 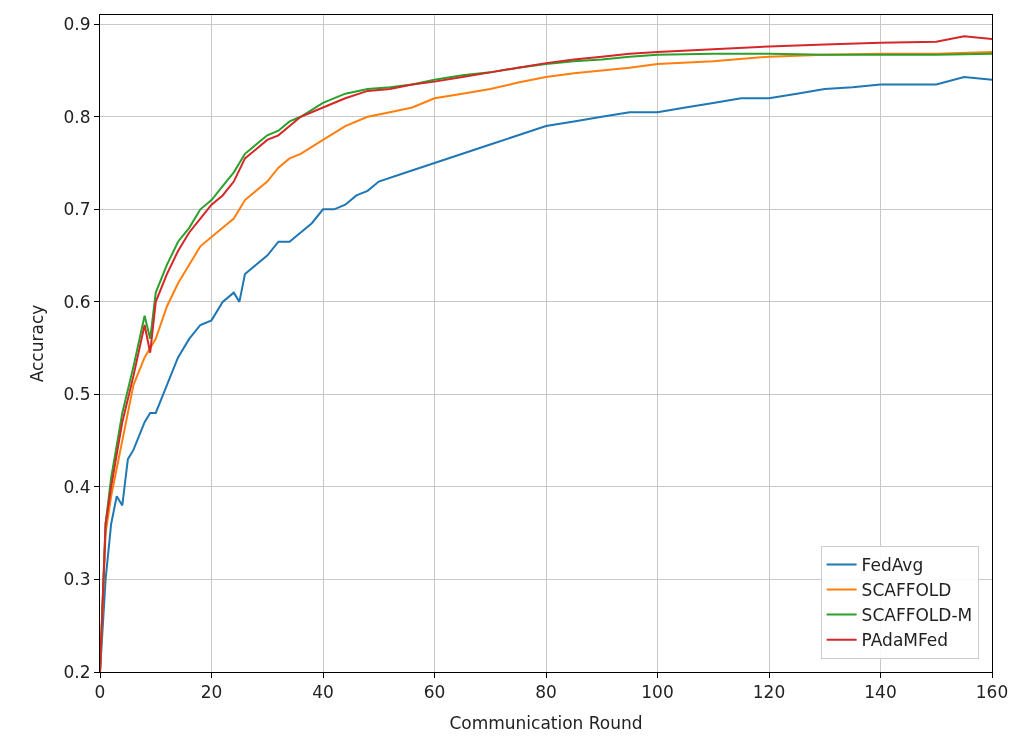 What do you see at coordinates (323, 692) in the screenshot?
I see `x-tick-label: 40` at bounding box center [323, 692].